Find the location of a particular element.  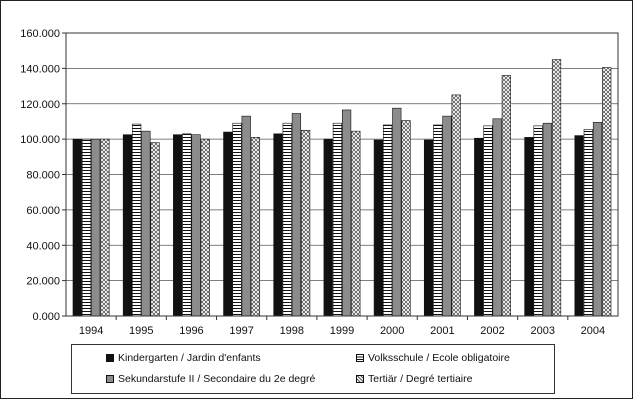

bar-kindergarten-1996 is located at coordinates (178, 225).